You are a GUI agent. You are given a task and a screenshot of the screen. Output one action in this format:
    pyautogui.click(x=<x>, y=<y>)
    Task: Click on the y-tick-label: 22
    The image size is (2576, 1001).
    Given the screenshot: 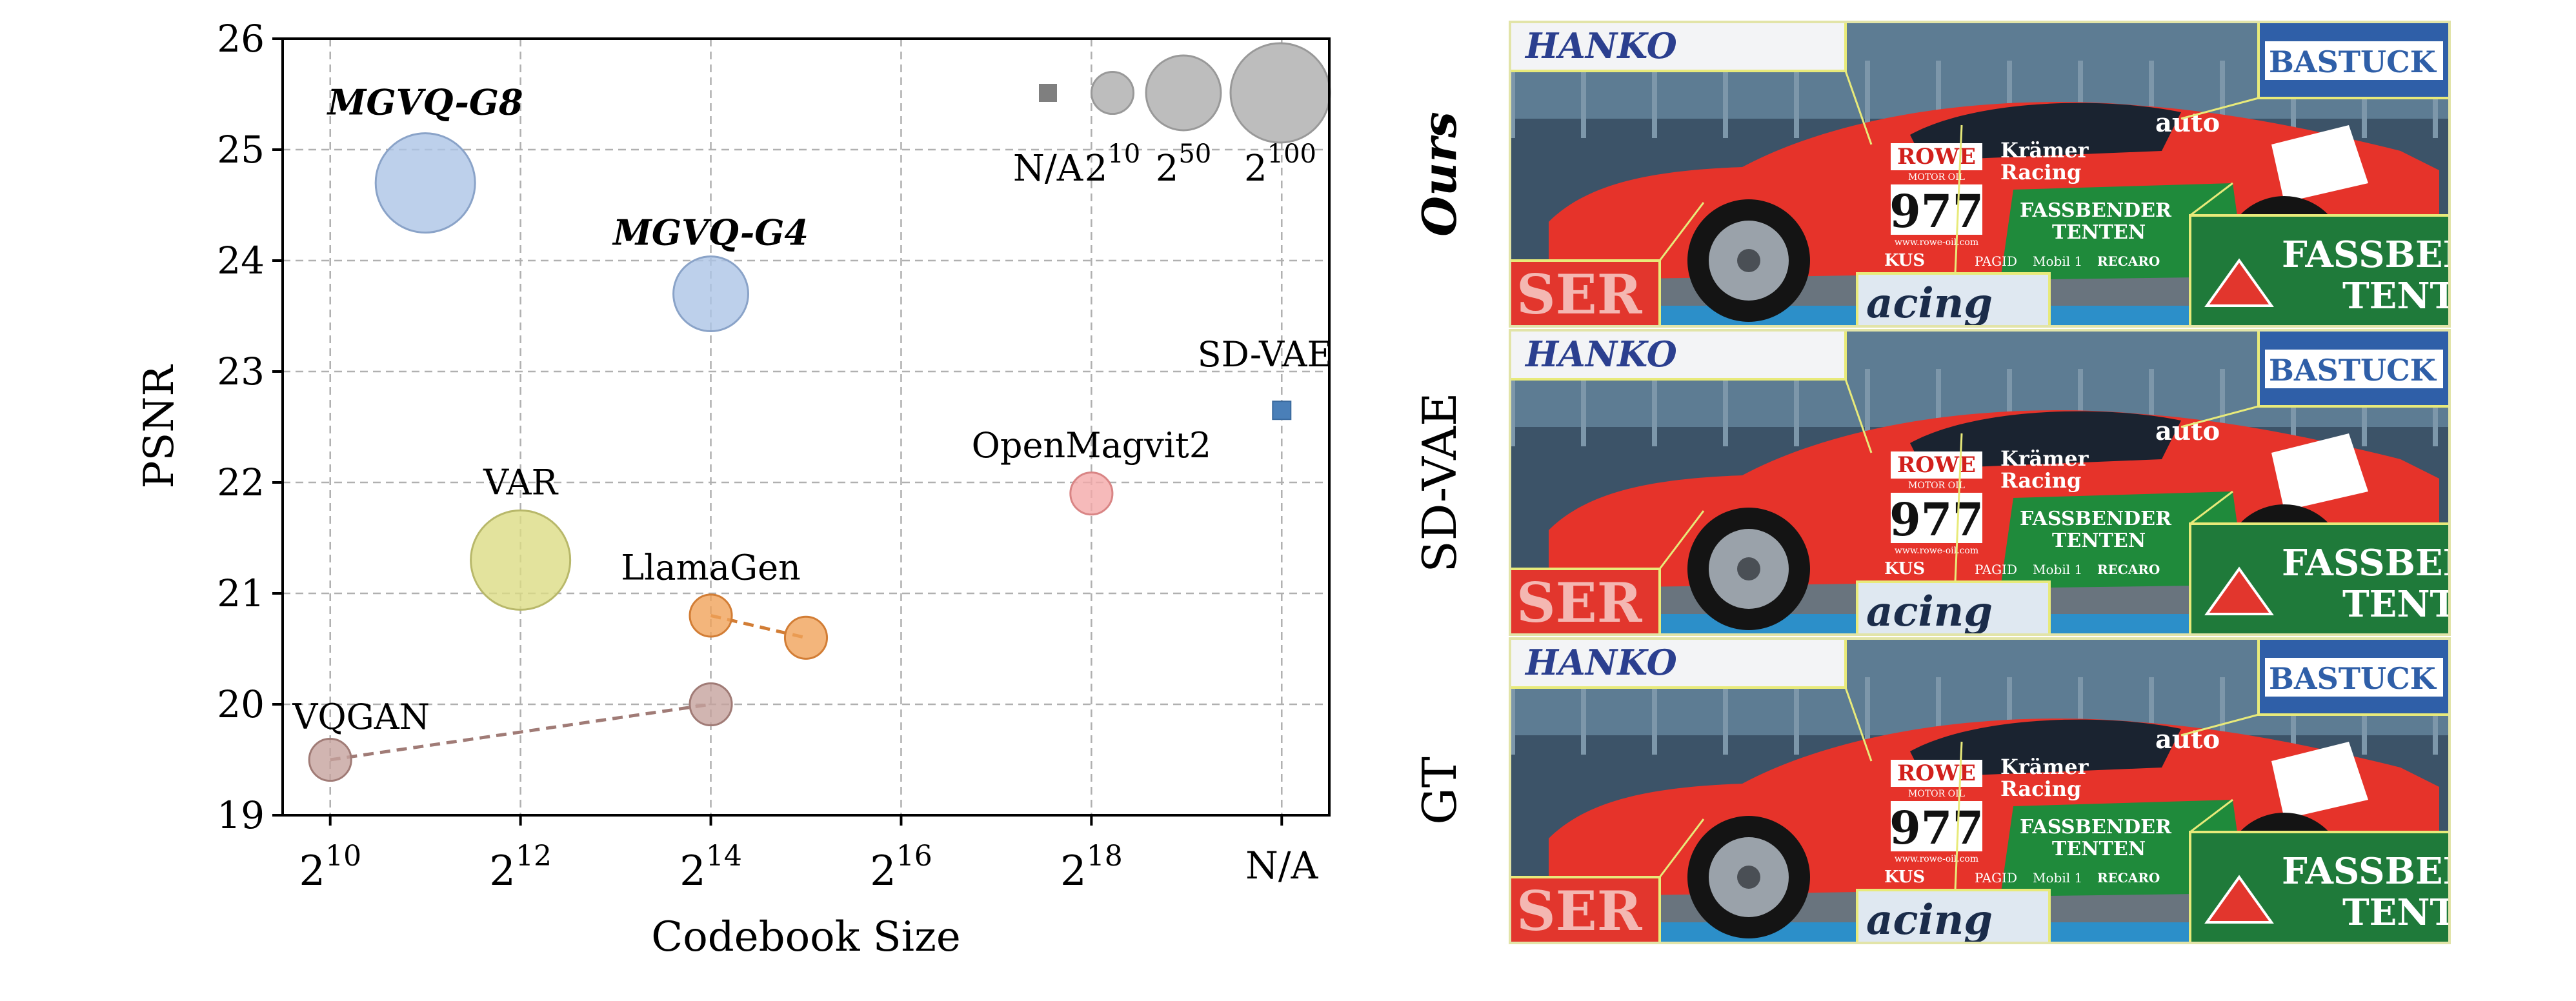 What is the action you would take?
    pyautogui.click(x=241, y=482)
    